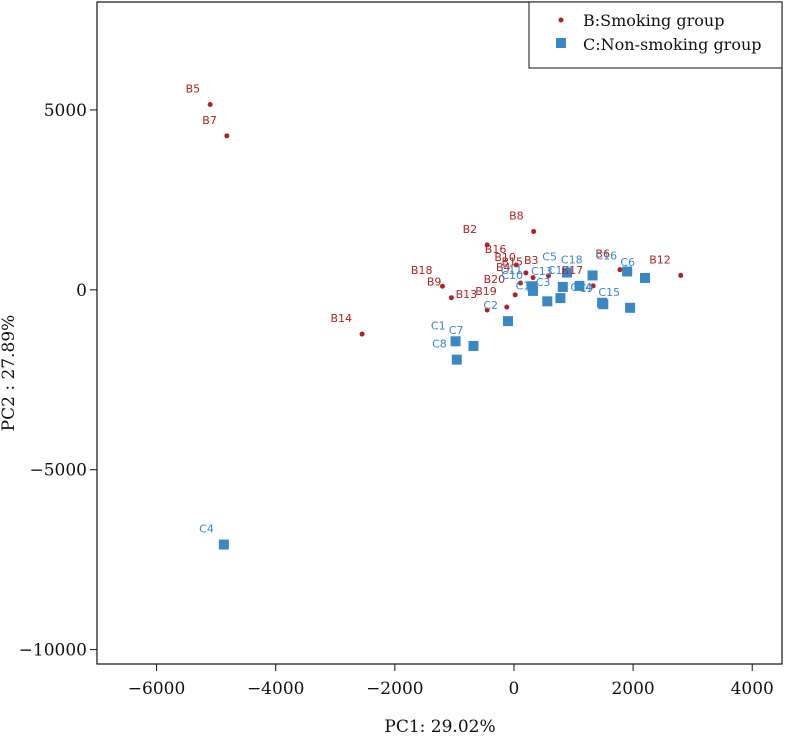 This screenshot has height=738, width=785. I want to click on point-c6, so click(645, 277).